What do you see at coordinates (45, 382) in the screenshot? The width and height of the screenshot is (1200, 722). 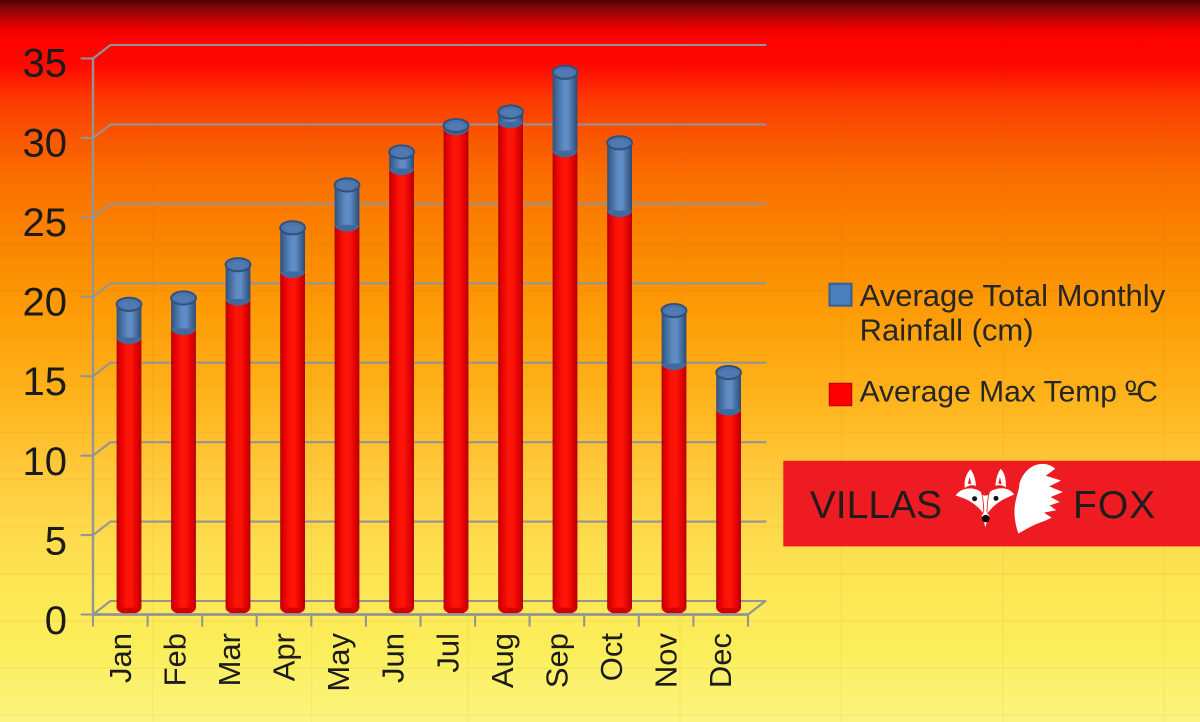 I see `svg-text: 15` at bounding box center [45, 382].